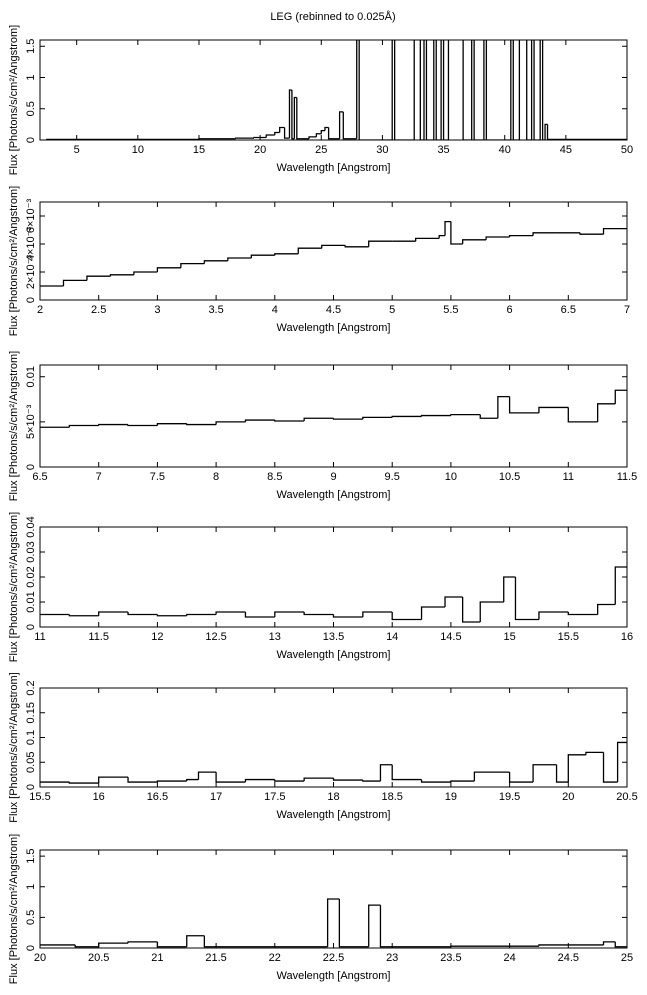 This screenshot has width=647, height=995. What do you see at coordinates (509, 477) in the screenshot?
I see `x-tick-label: 10.5` at bounding box center [509, 477].